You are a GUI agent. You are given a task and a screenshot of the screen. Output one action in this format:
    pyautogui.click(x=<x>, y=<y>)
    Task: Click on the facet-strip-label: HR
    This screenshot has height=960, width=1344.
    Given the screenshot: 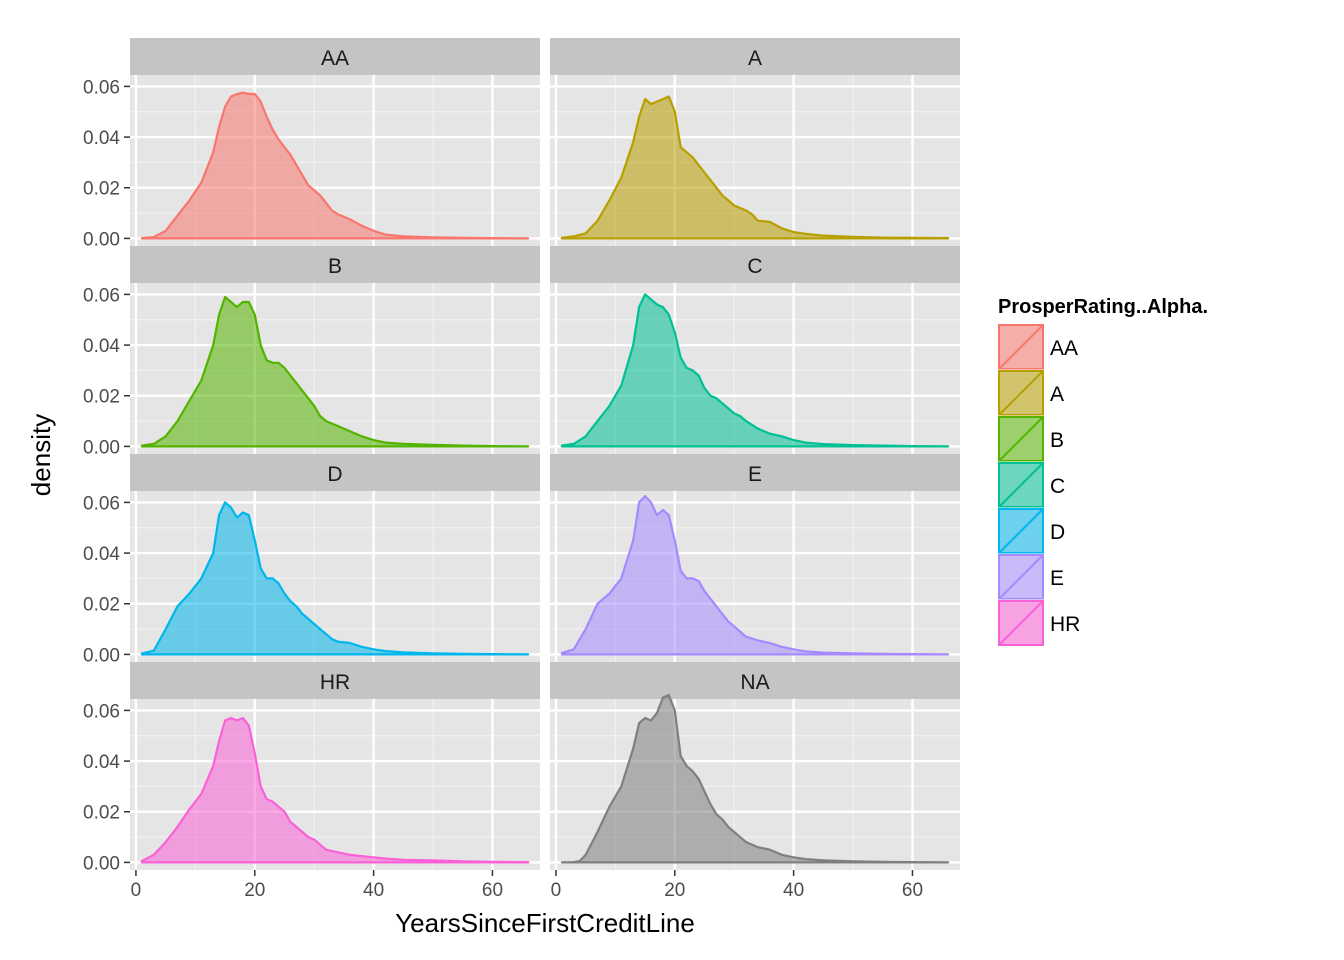 What is the action you would take?
    pyautogui.click(x=335, y=682)
    